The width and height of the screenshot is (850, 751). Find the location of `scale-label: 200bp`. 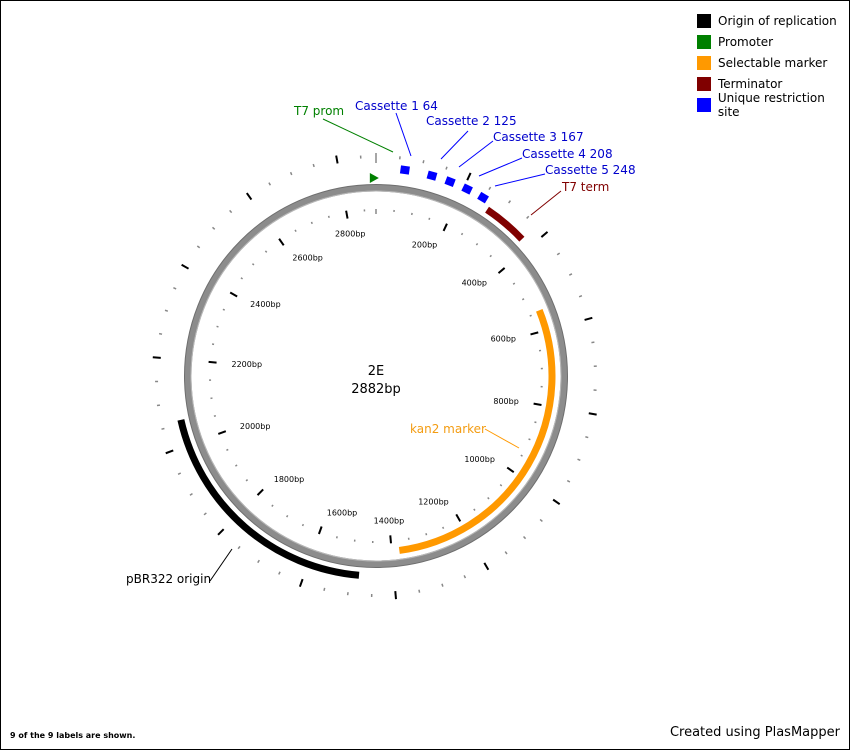

scale-label: 200bp is located at coordinates (424, 245).